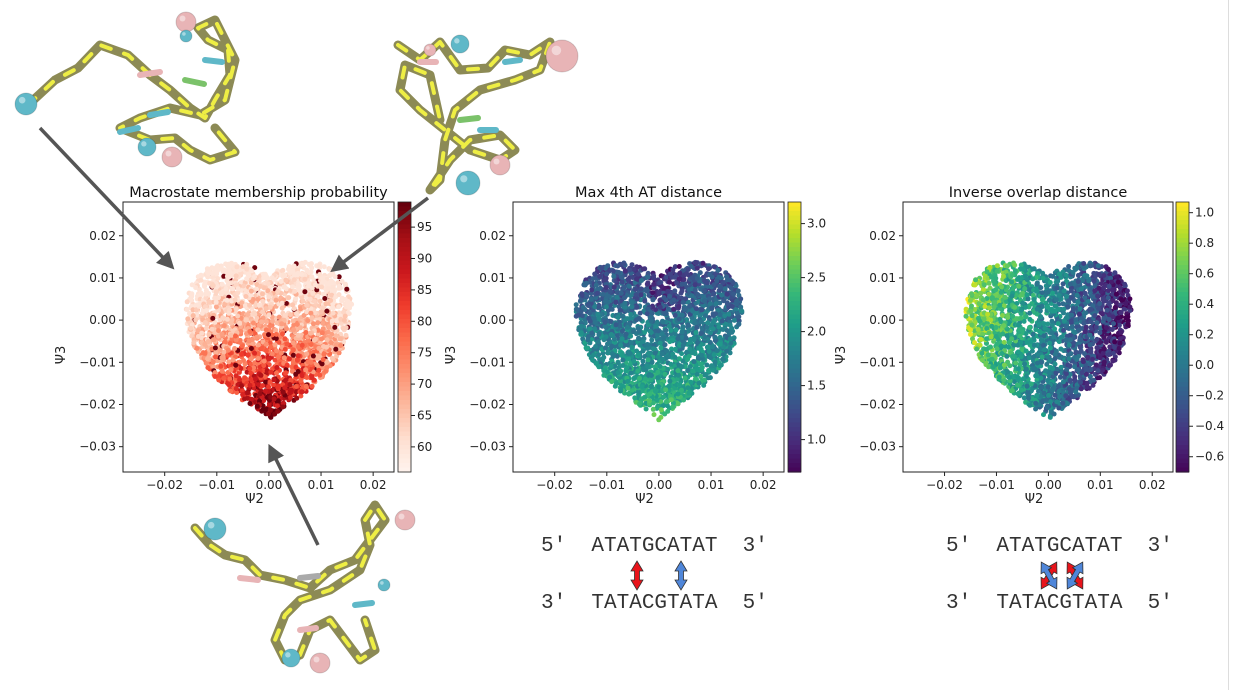  I want to click on colorbar-tick-label: 0.6, so click(1204, 274).